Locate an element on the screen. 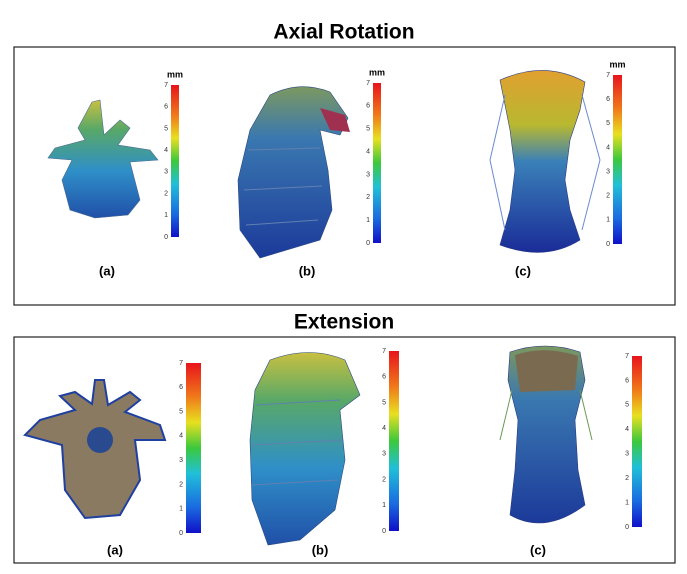 This screenshot has height=574, width=687. panel-title: Axial Rotation is located at coordinates (343, 32).